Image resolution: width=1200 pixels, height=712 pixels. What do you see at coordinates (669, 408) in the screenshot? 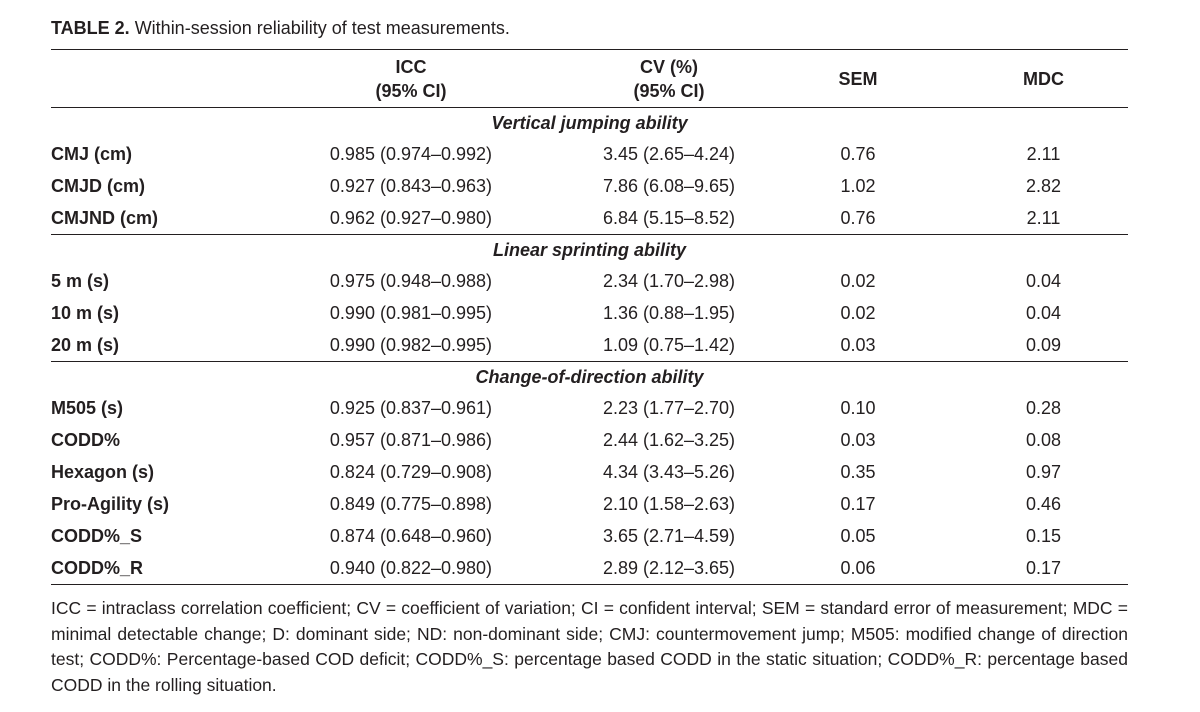
I see `cv-cell: 2.23 (1.77–2.70)` at bounding box center [669, 408].